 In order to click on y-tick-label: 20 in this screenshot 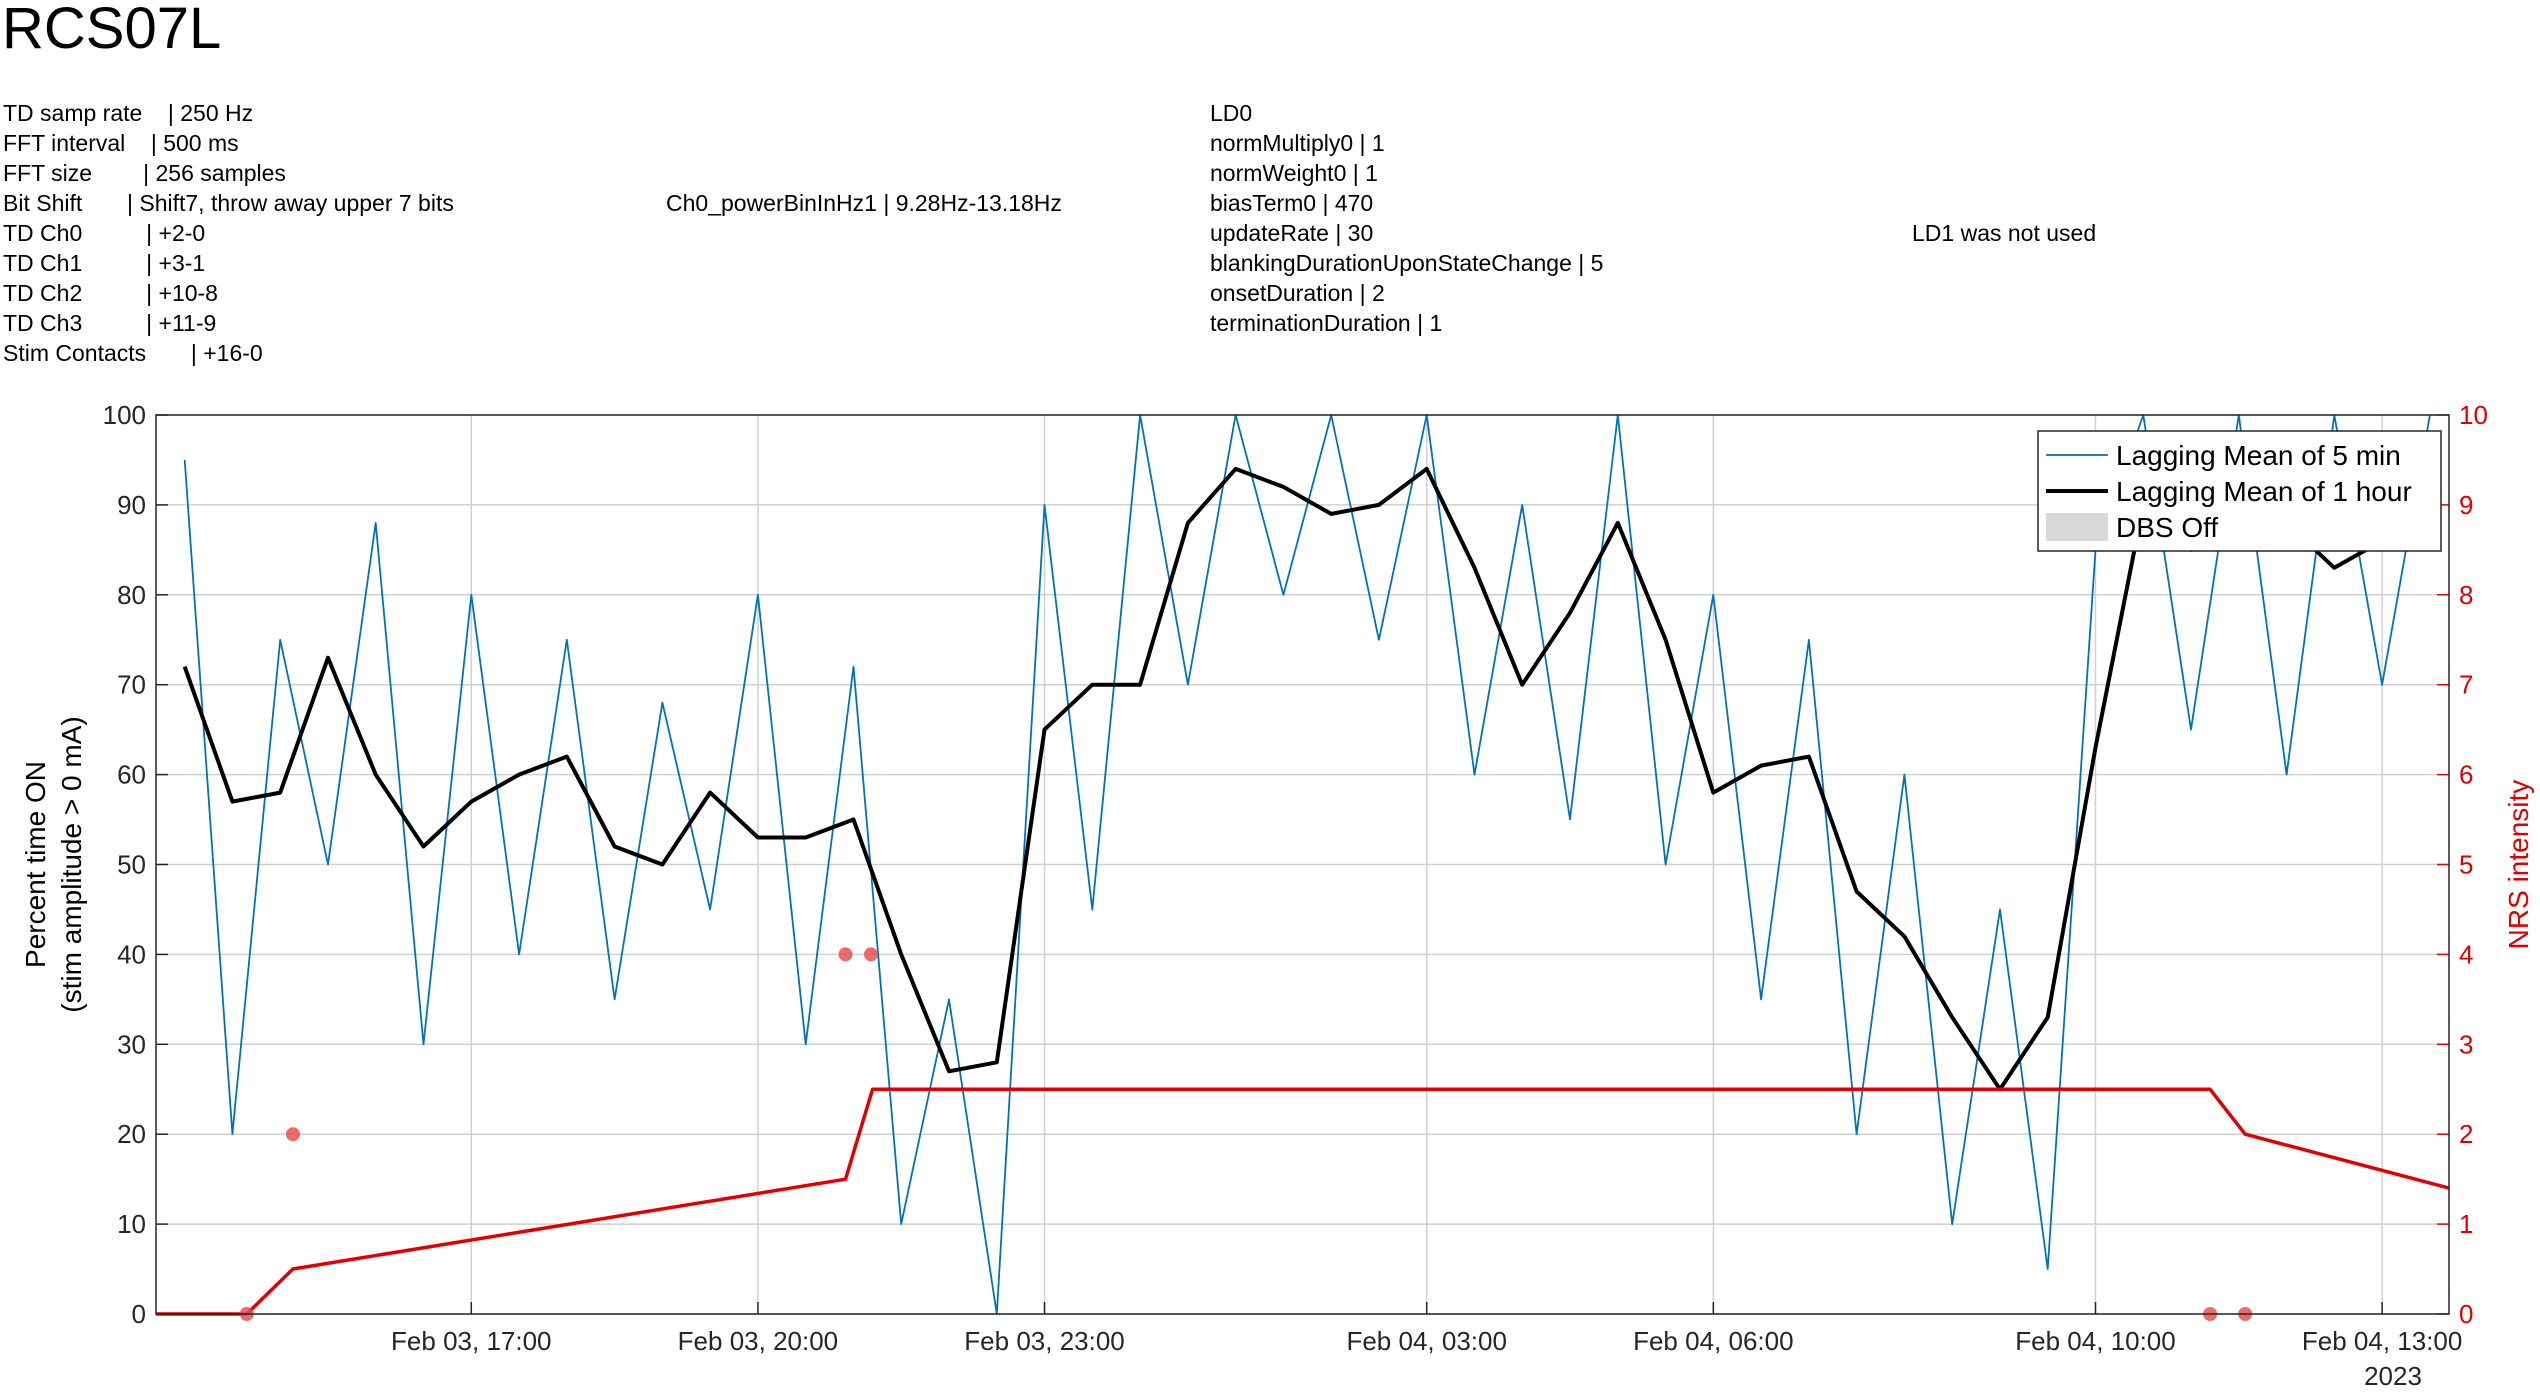, I will do `click(131, 1134)`.